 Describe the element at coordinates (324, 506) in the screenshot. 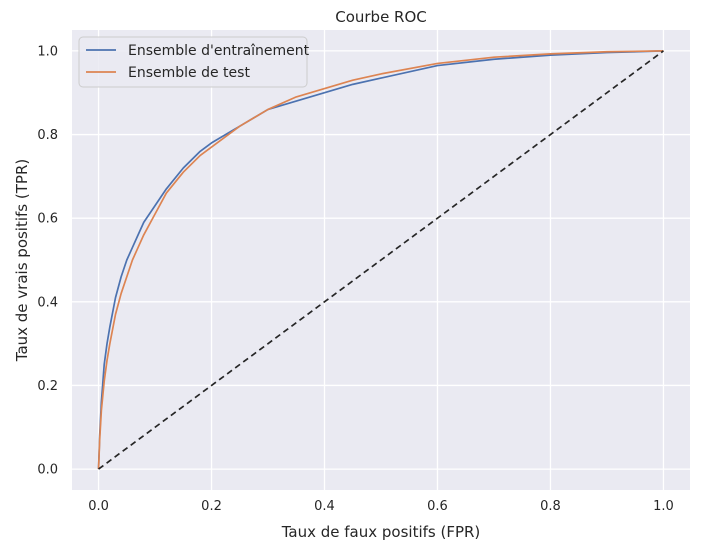

I see `x-tick-label: 0.4` at that location.